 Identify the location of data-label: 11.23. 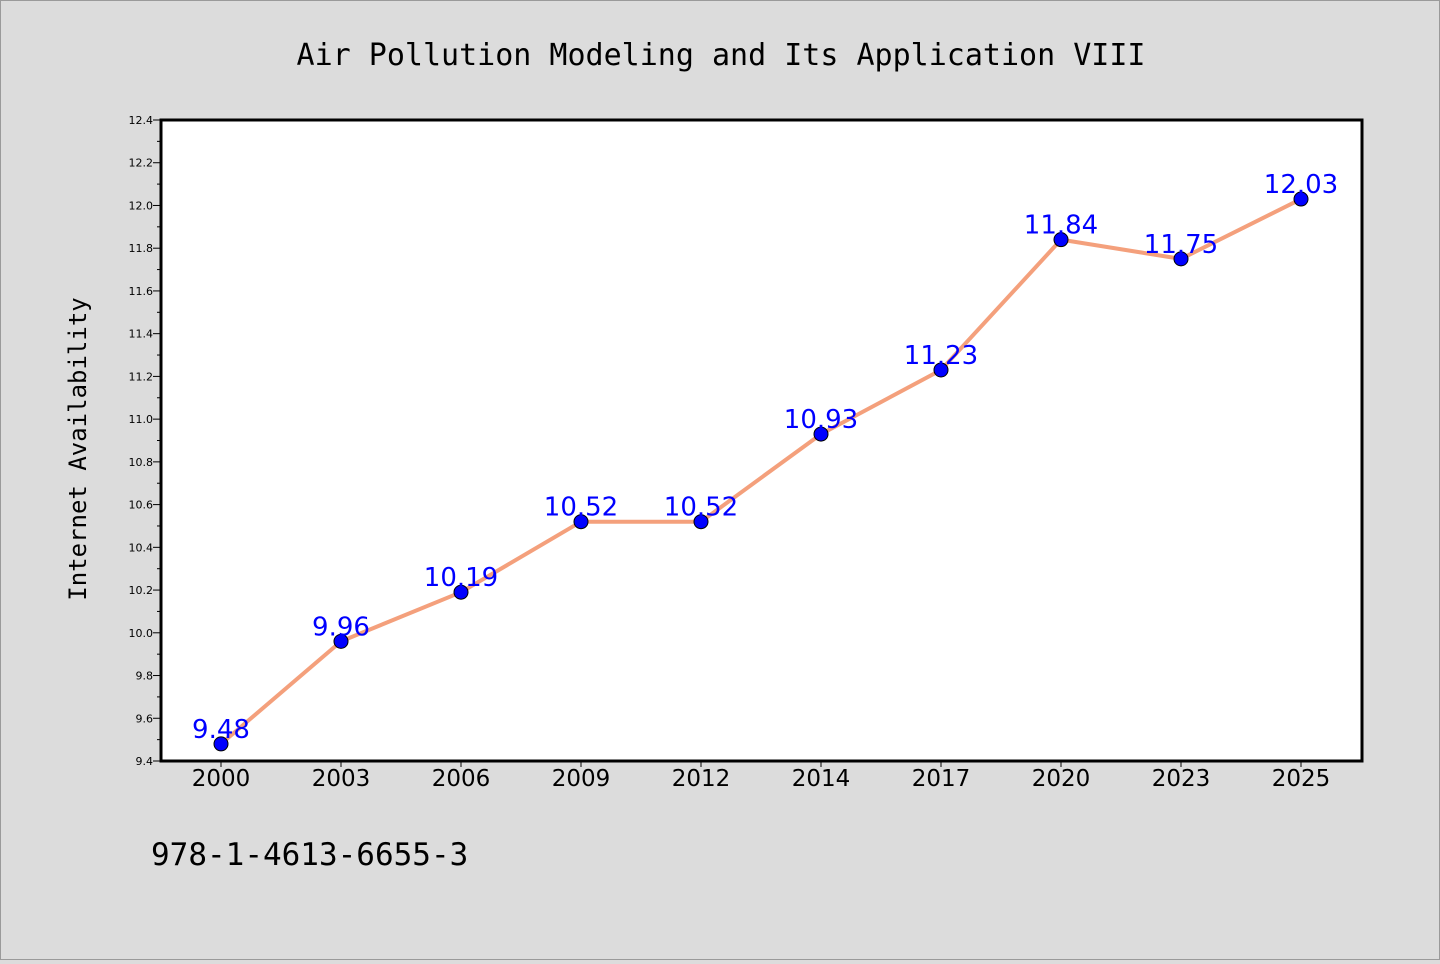
(941, 356).